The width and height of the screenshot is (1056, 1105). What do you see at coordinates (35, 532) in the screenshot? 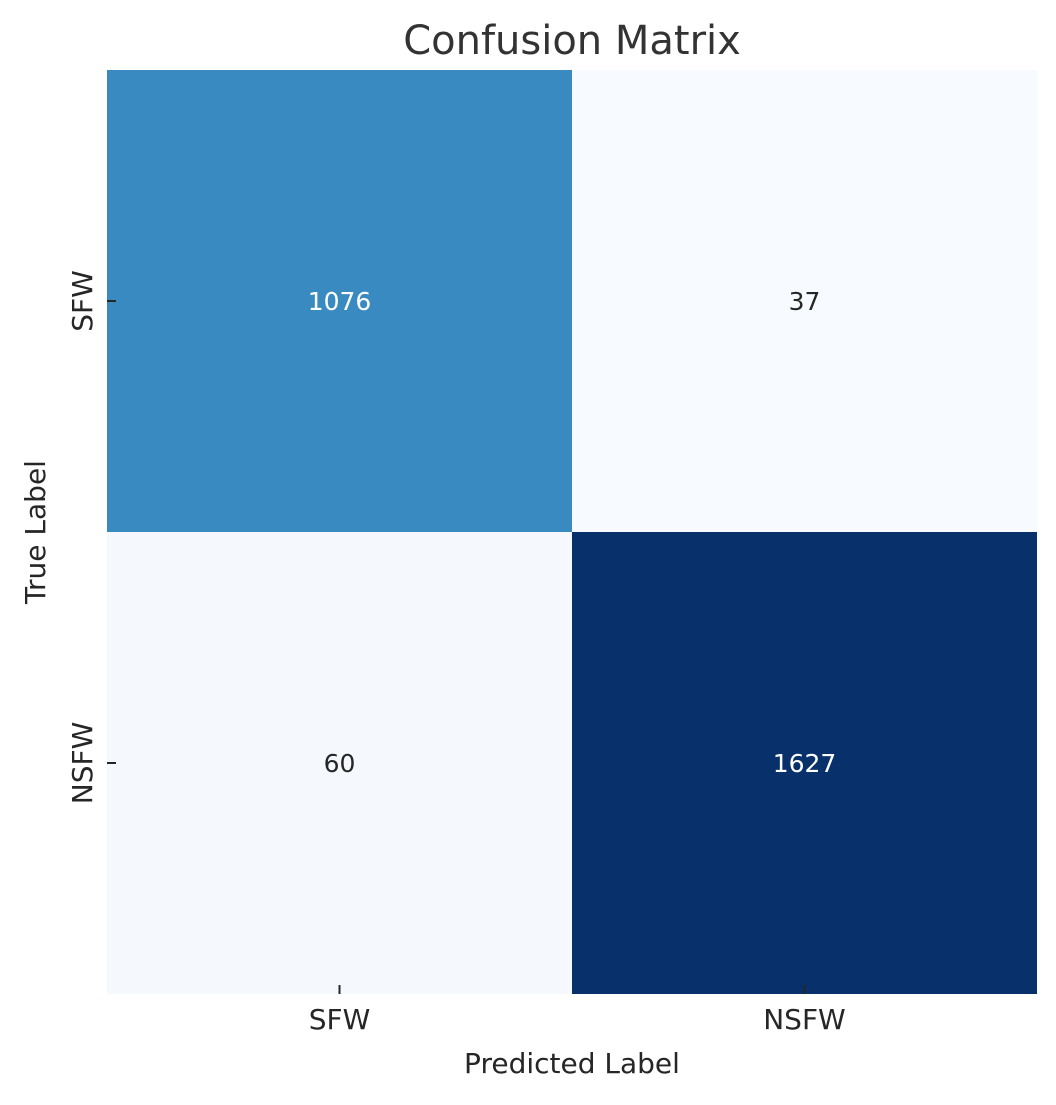
I see `y-axis-label: True Label` at bounding box center [35, 532].